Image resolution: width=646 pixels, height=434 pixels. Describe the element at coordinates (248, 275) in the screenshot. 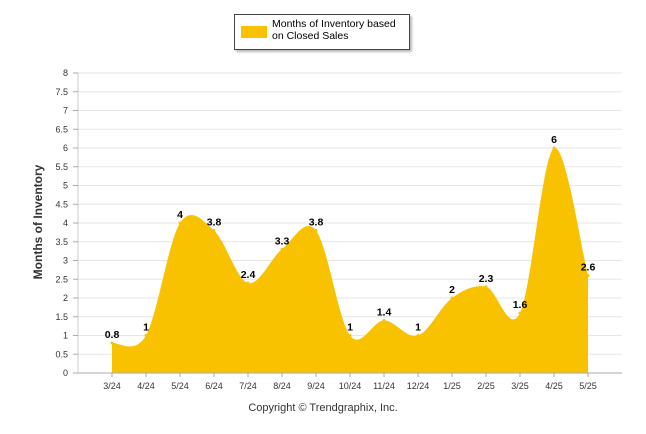

I see `data-label: 2.4` at that location.